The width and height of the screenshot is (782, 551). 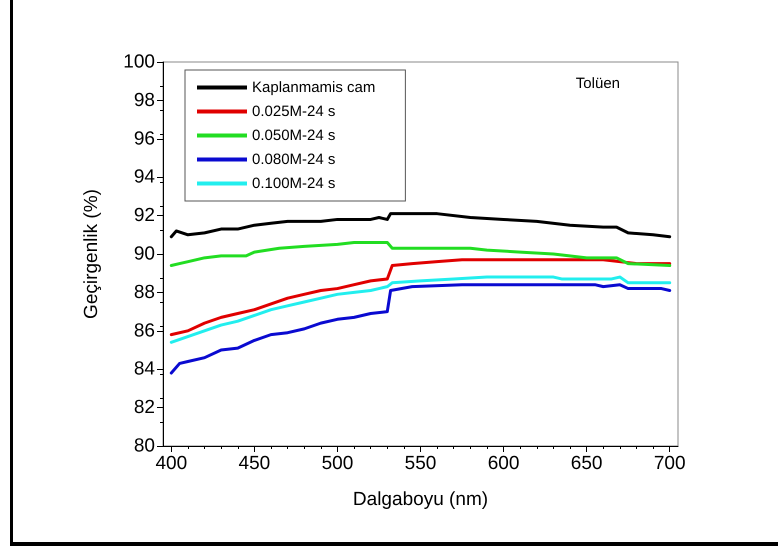 I want to click on x-tick-label: 500, so click(x=338, y=463).